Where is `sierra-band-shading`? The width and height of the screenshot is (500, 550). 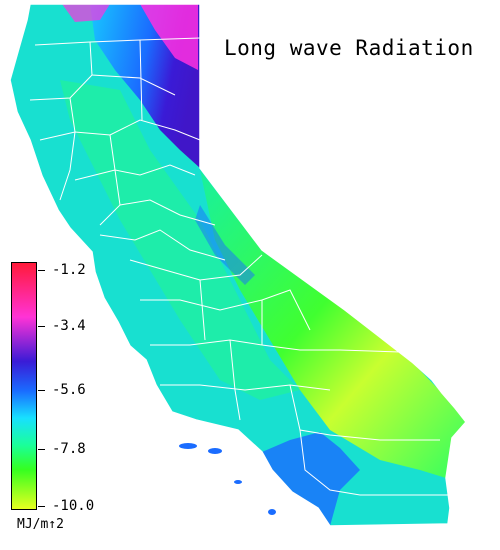
sierra-band-shading is located at coordinates (225, 245).